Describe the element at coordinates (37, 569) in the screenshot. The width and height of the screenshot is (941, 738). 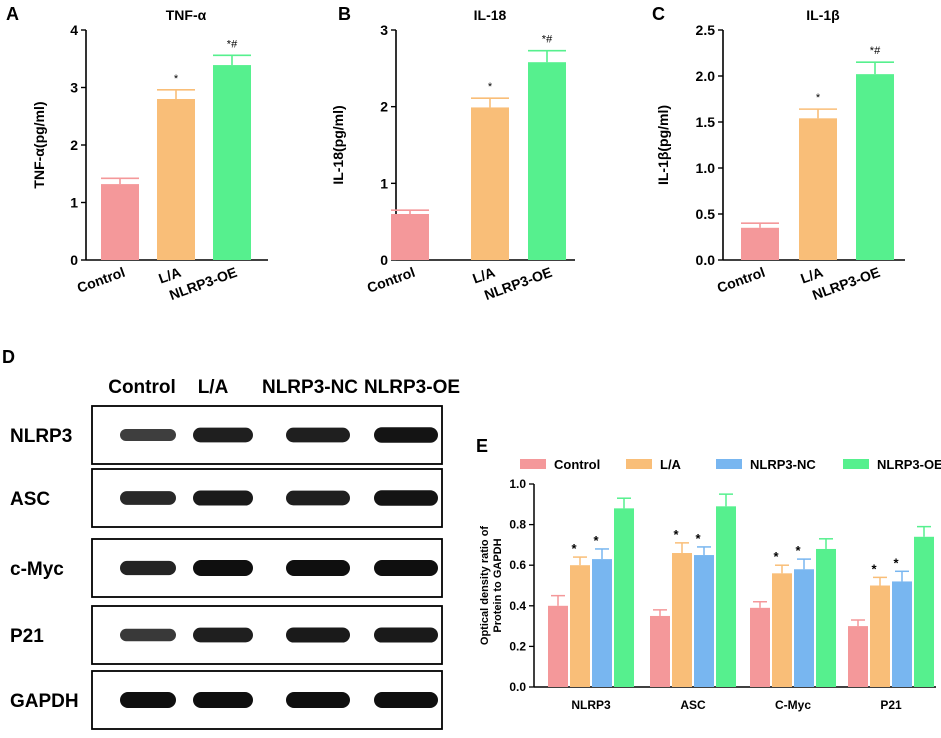
I see `blot-row-label: c-Myc` at that location.